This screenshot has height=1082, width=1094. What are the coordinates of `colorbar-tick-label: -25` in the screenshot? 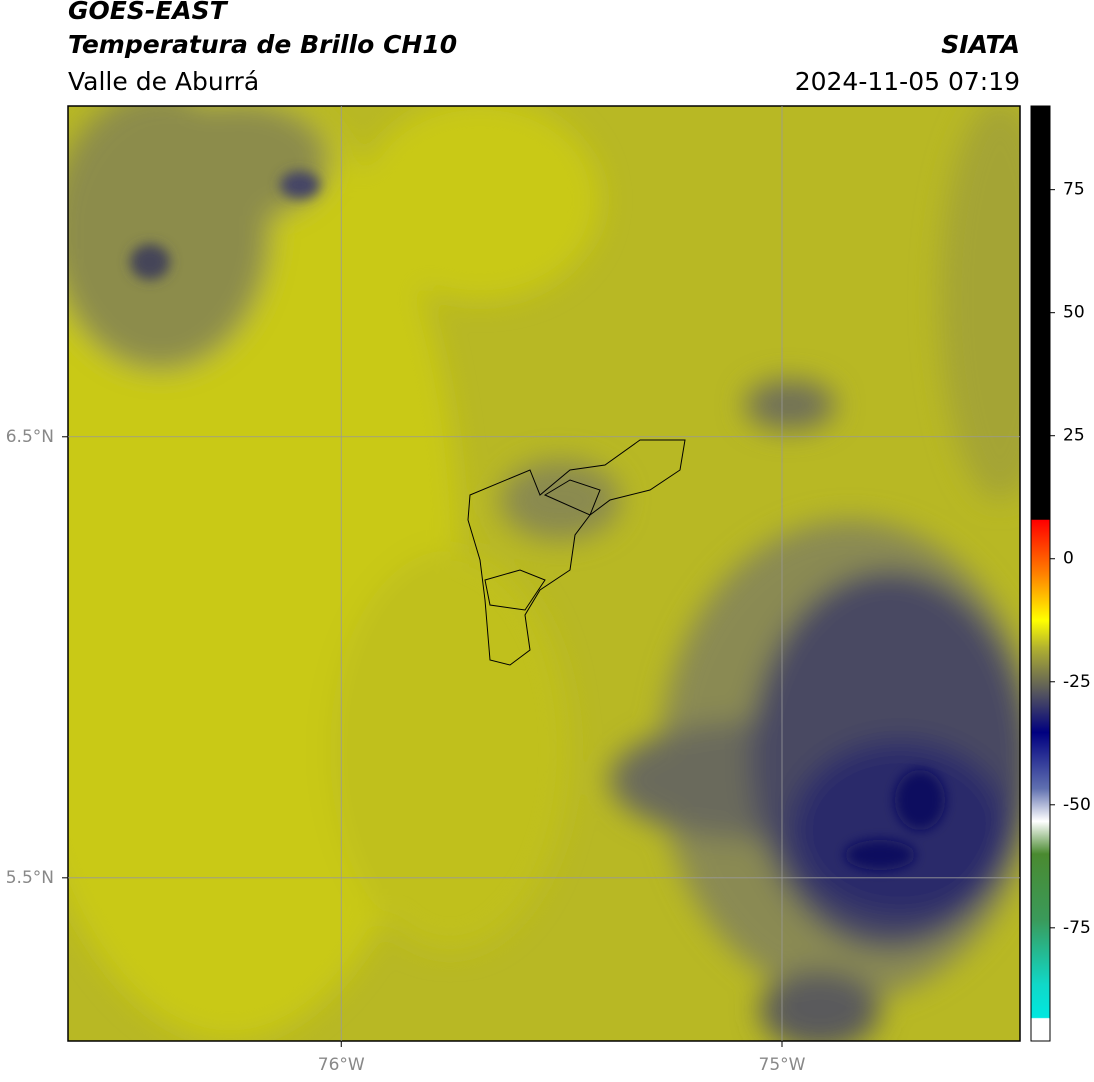 It's located at (1077, 682).